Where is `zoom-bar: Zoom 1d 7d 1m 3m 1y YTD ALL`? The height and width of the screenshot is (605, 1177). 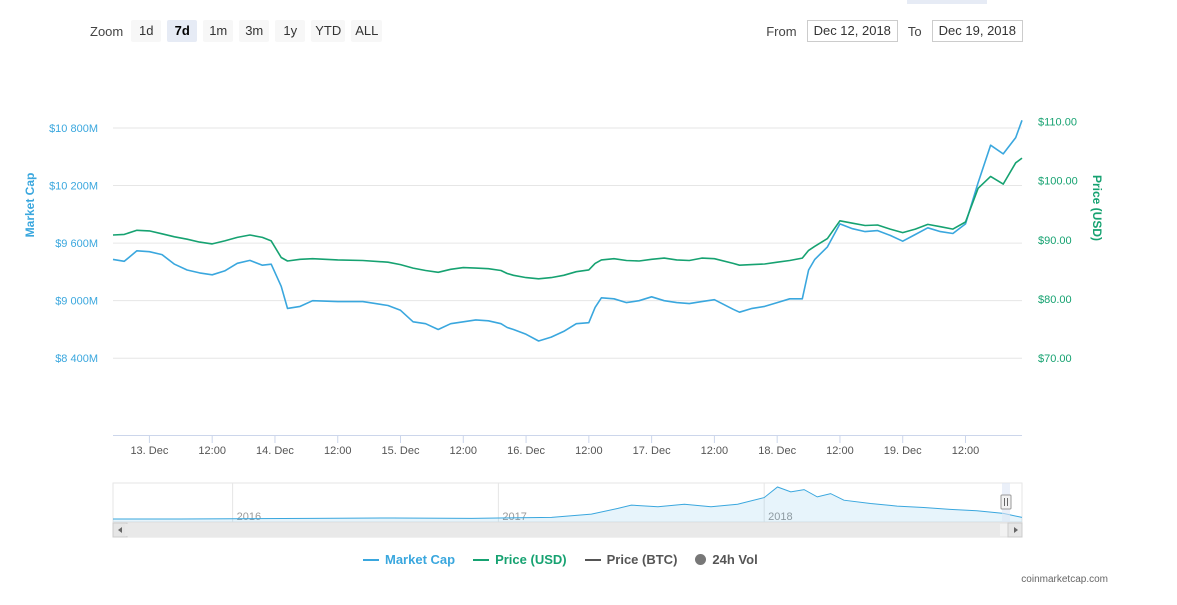
zoom-bar: Zoom 1d 7d 1m 3m 1y YTD ALL is located at coordinates (236, 31).